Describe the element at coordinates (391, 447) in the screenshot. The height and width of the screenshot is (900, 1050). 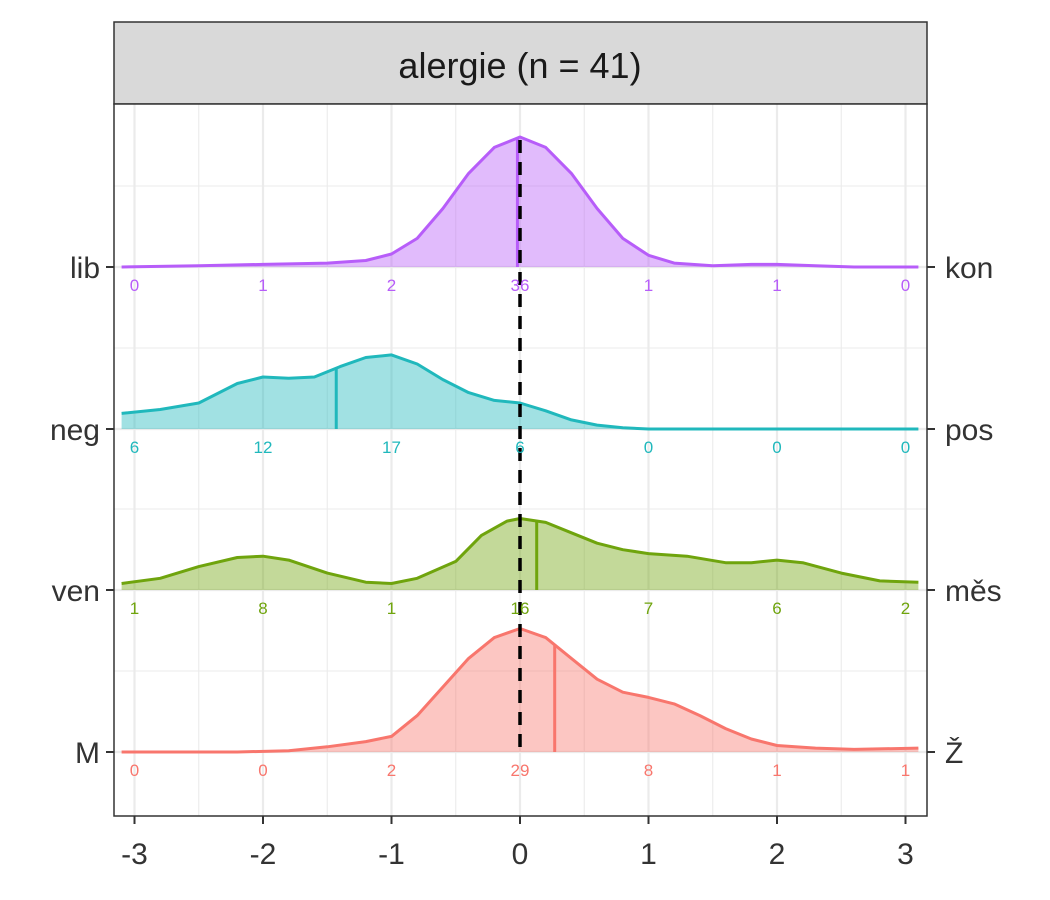
I see `count-label: 17` at that location.